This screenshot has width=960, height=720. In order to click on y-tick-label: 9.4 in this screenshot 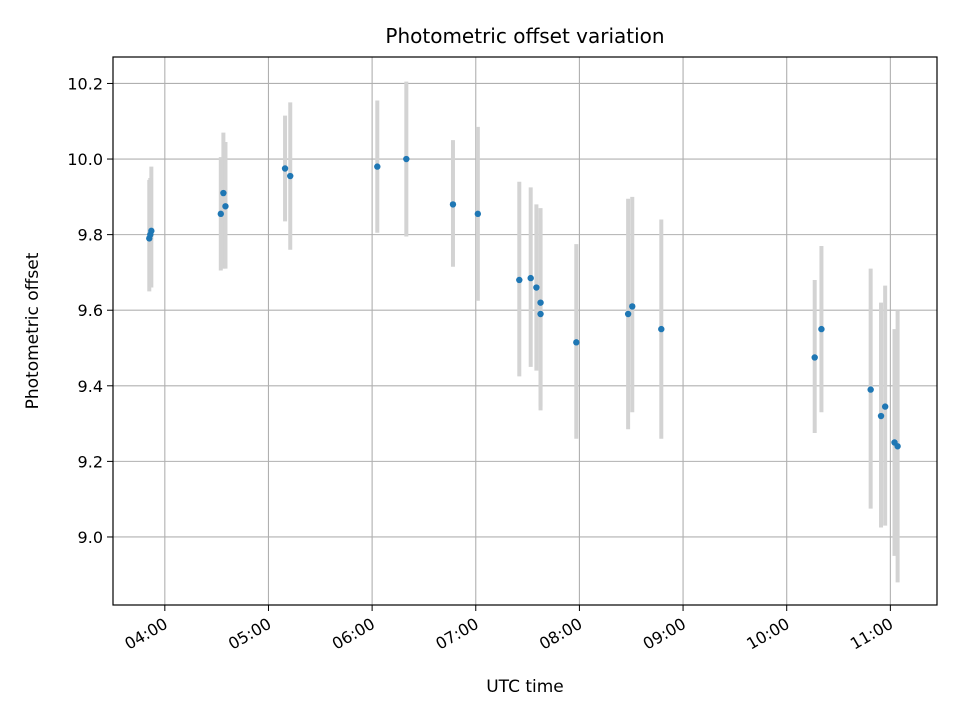, I will do `click(90, 386)`.